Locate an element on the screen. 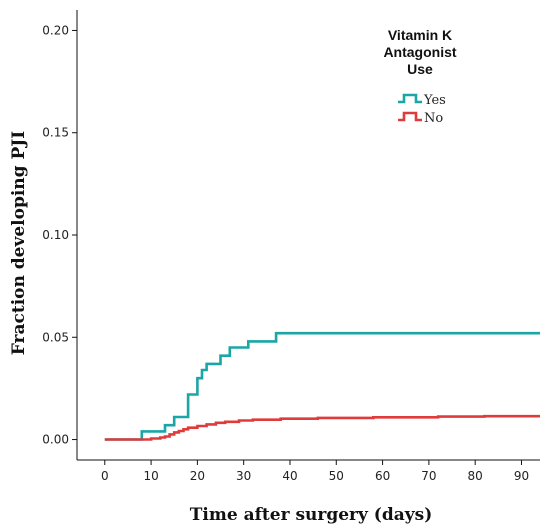 Image resolution: width=550 pixels, height=532 pixels. x-axis-title: Time after surgery (days) is located at coordinates (311, 515).